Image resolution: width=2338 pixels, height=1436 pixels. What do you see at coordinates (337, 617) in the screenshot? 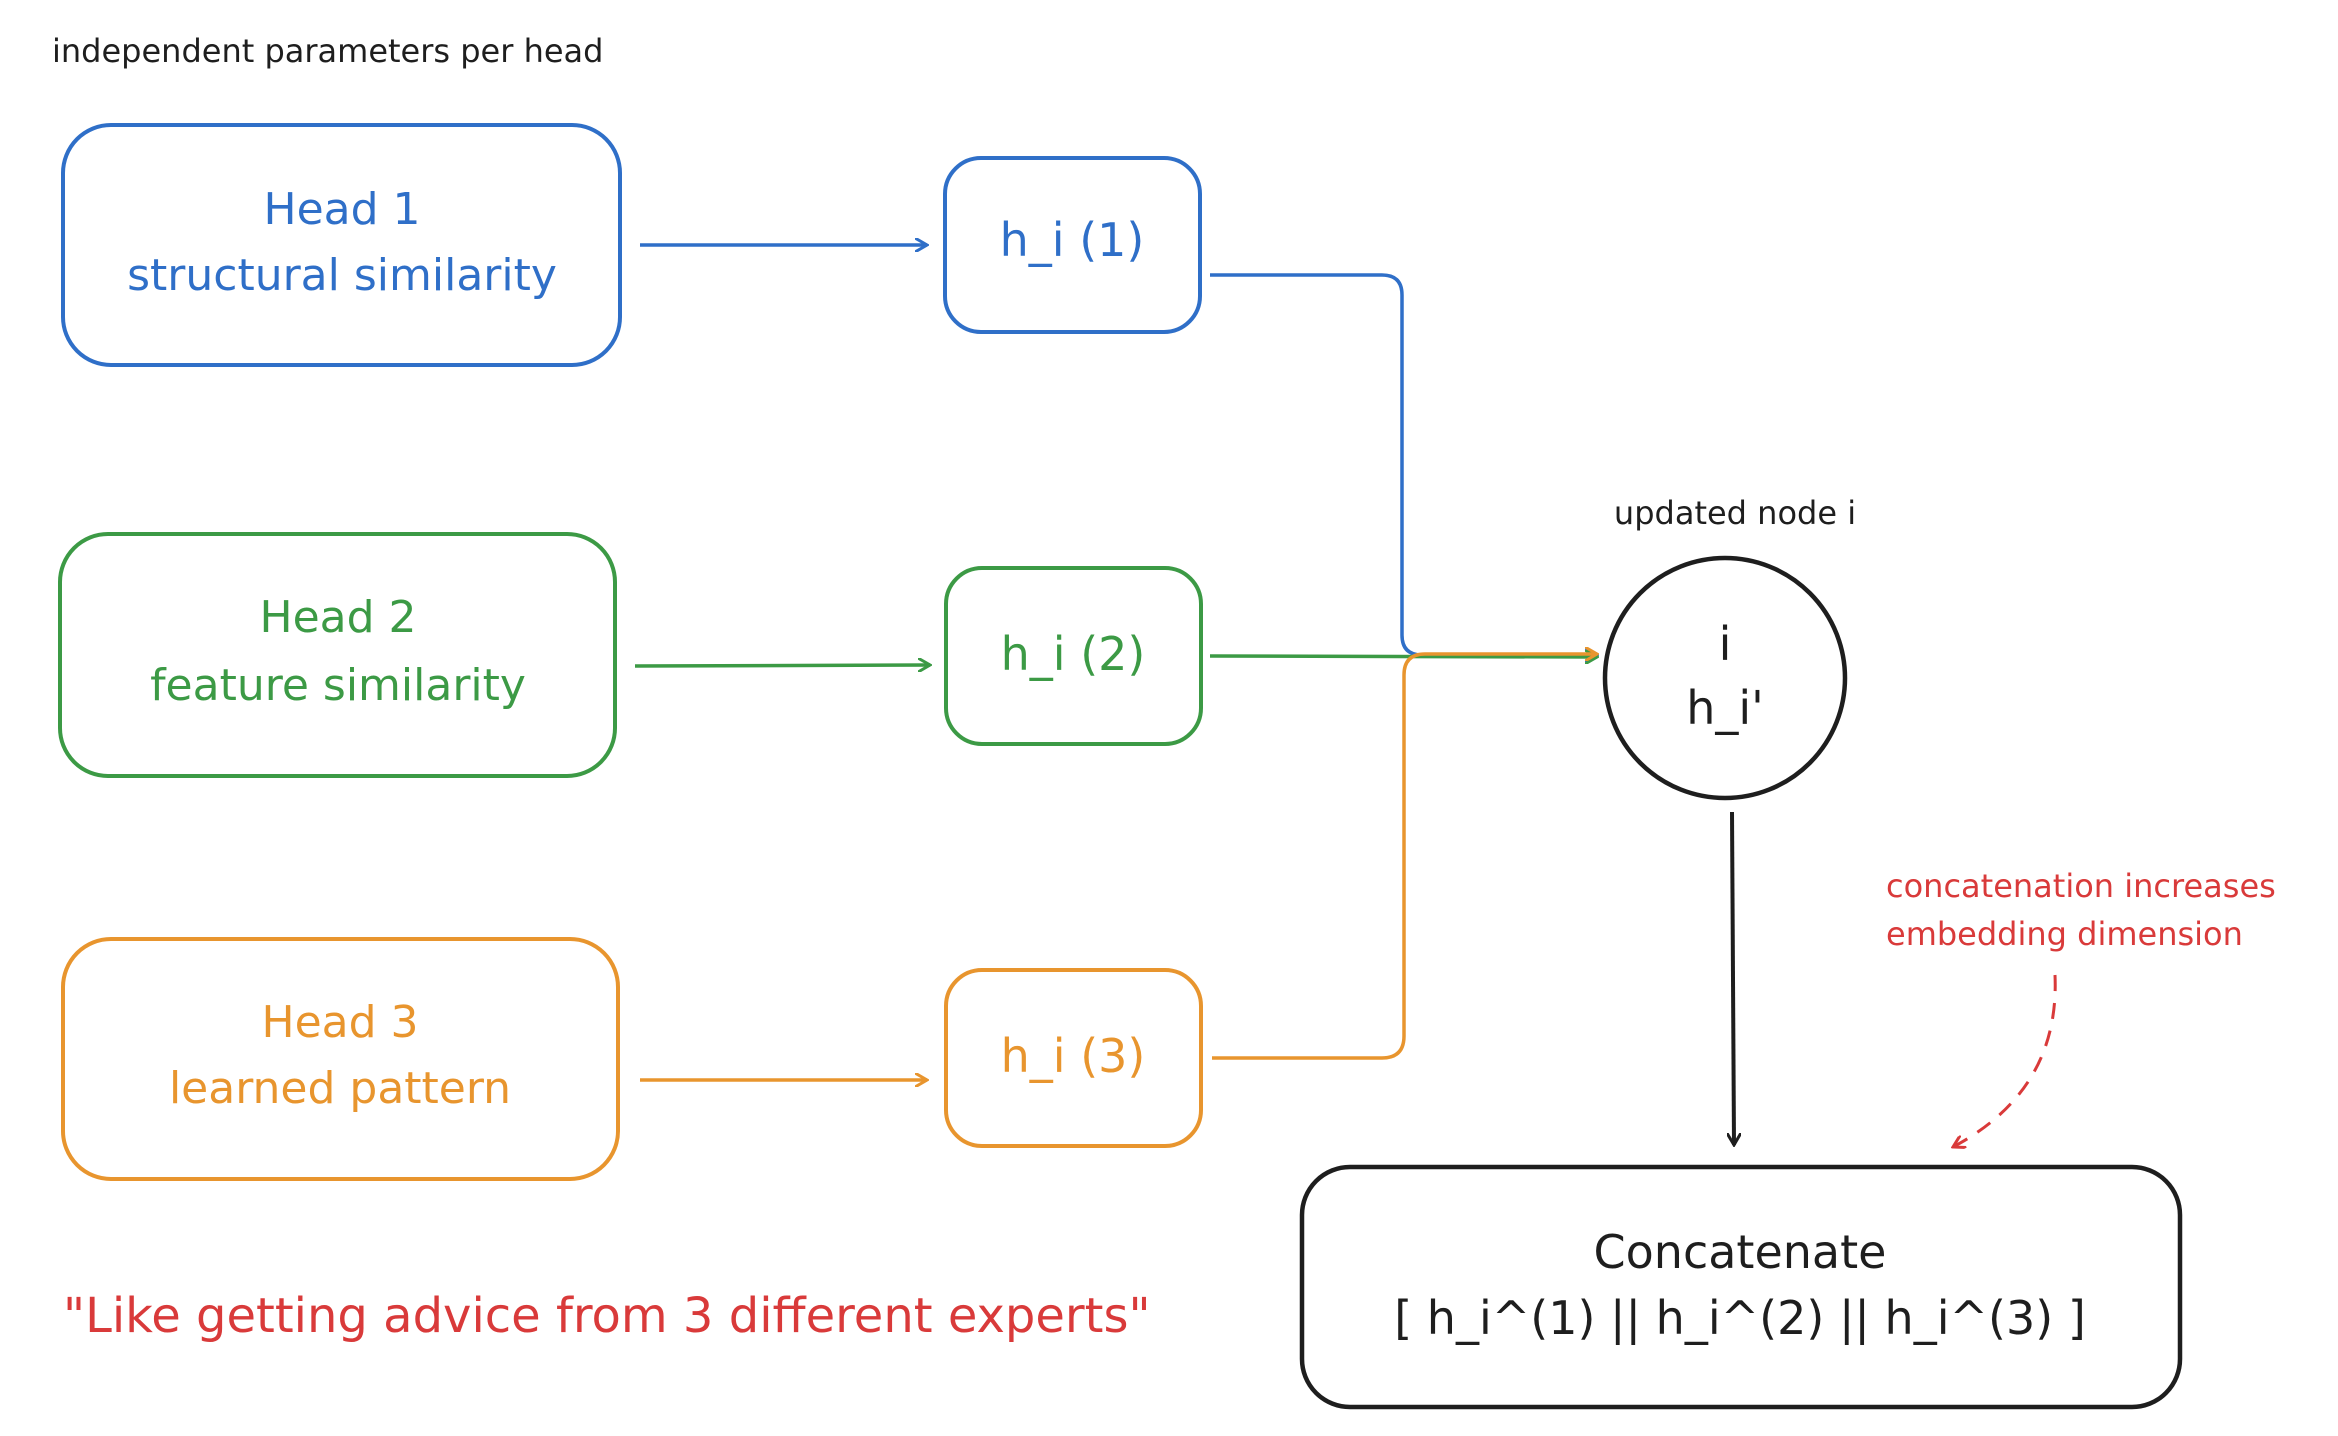
I see `head-2-title: Head 2` at bounding box center [337, 617].